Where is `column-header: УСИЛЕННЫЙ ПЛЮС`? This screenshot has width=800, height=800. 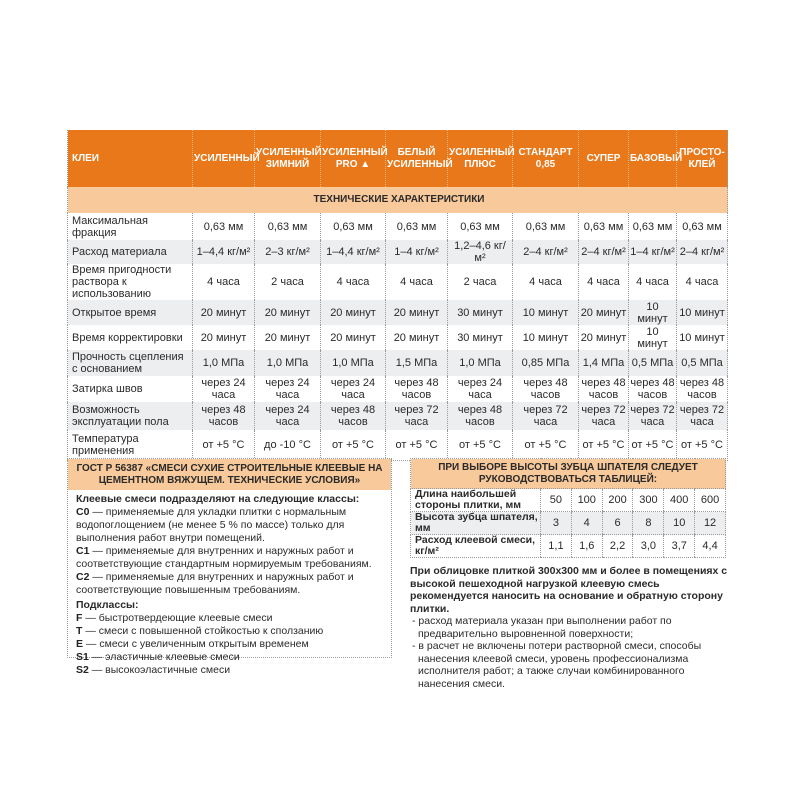 column-header: УСИЛЕННЫЙ ПЛЮС is located at coordinates (481, 158).